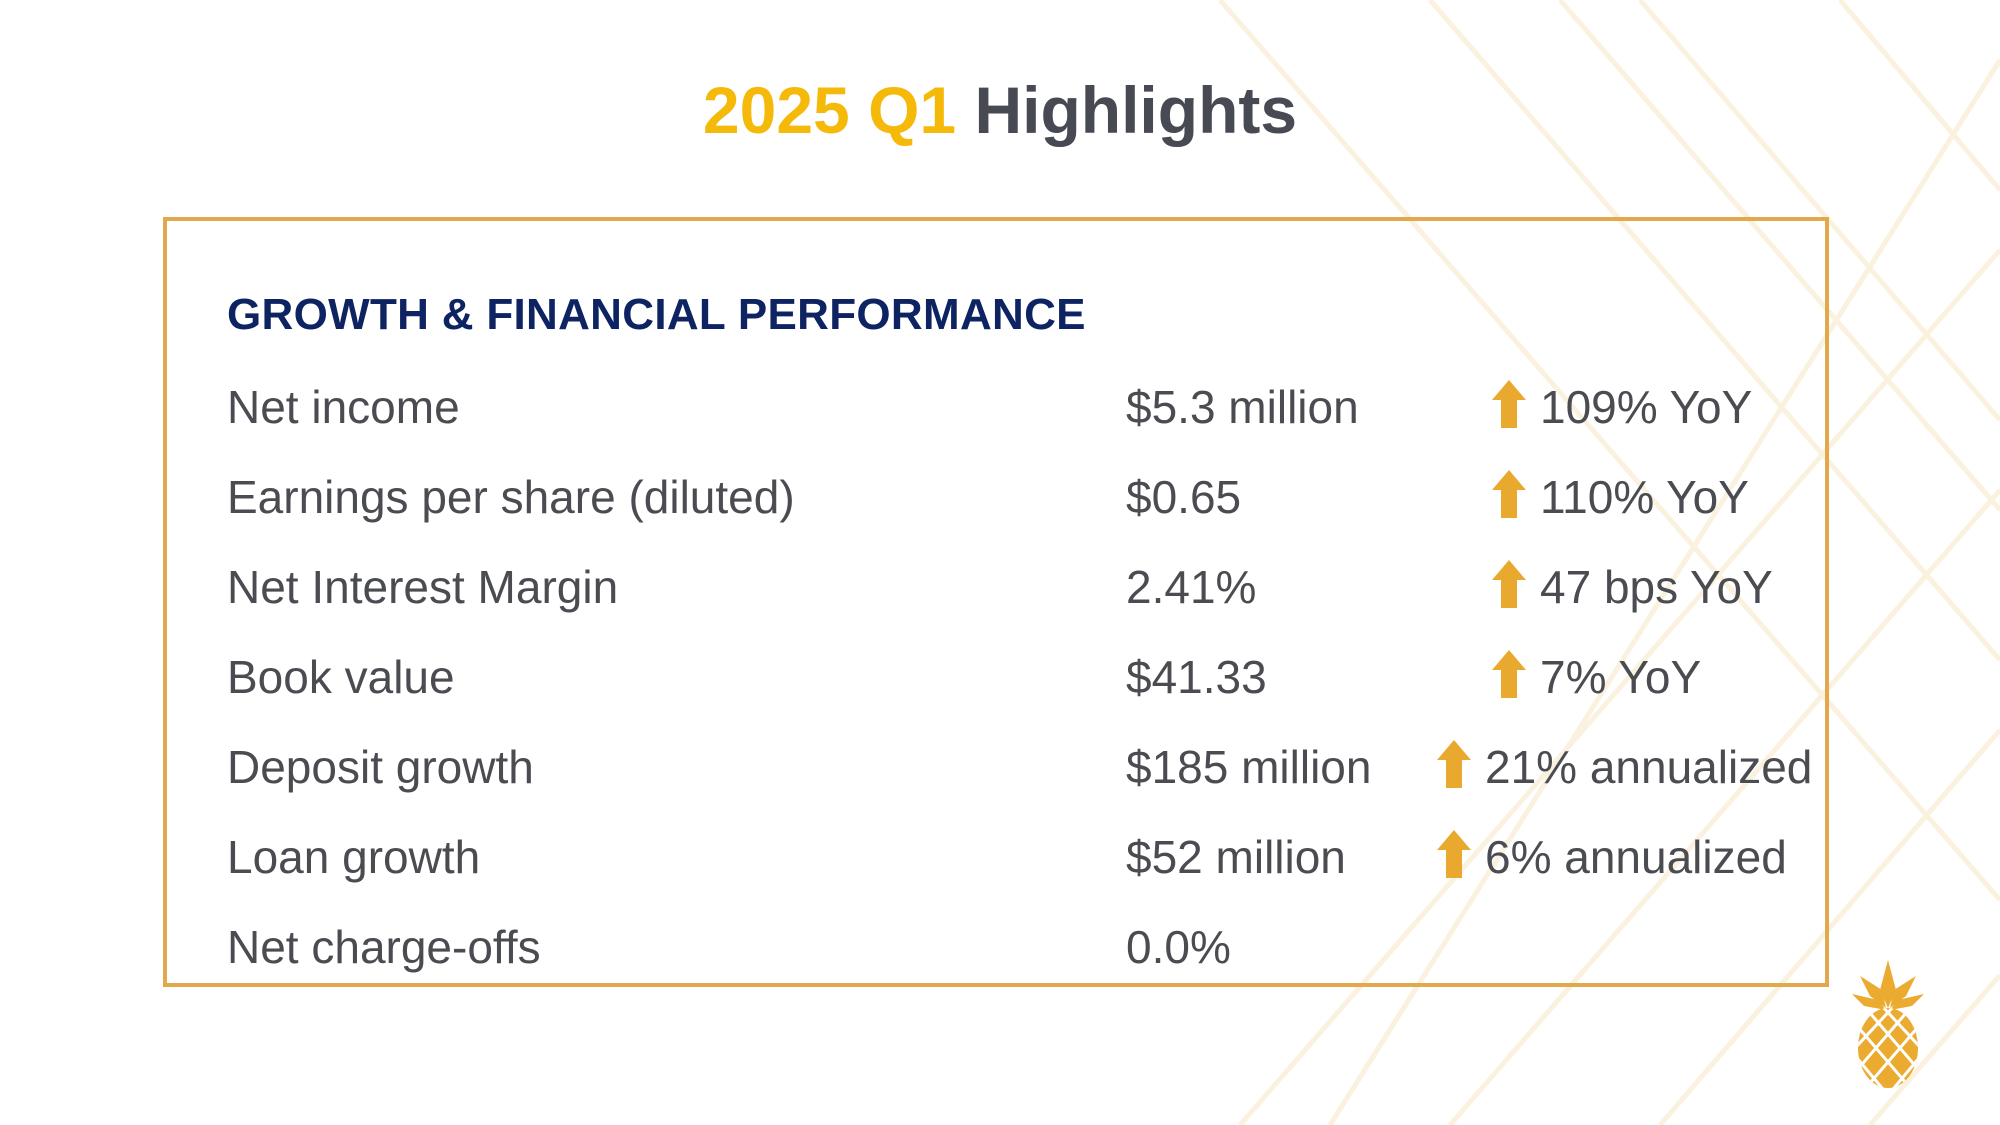  Describe the element at coordinates (384, 947) in the screenshot. I see `metric-label: Net charge-offs` at that location.